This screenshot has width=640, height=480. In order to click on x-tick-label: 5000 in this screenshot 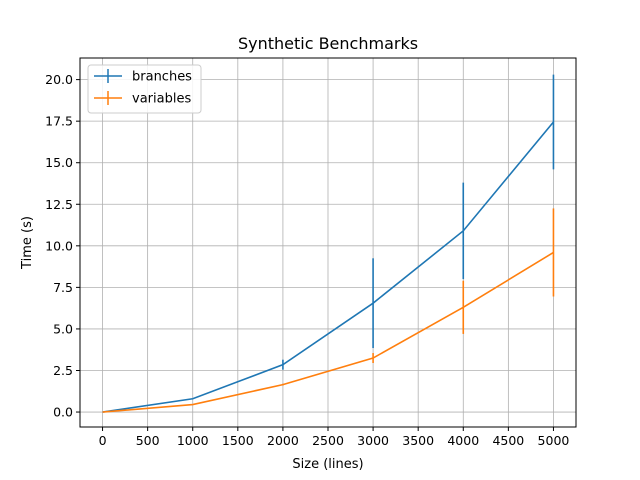, I will do `click(554, 440)`.